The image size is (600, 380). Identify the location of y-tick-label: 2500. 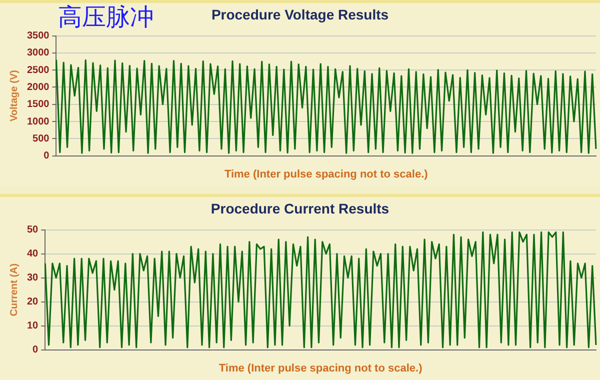
(38, 70).